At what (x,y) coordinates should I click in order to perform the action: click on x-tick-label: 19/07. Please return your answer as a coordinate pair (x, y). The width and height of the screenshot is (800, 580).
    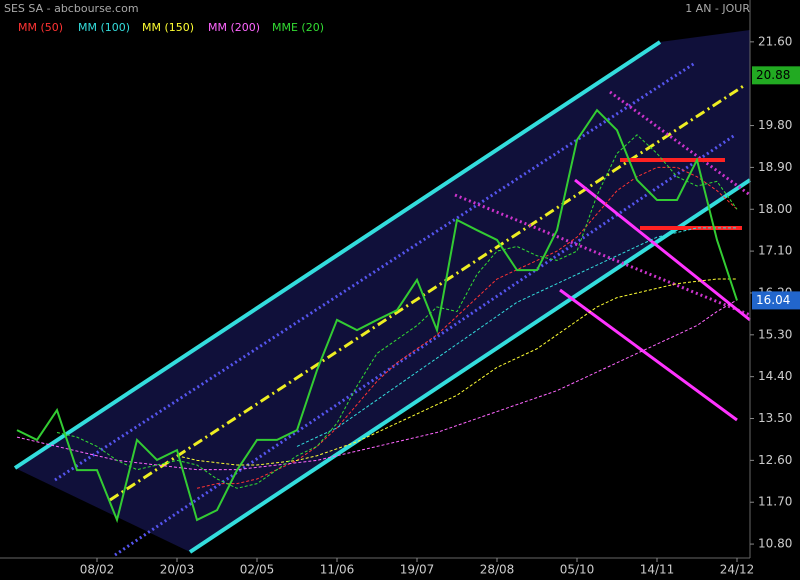
    Looking at the image, I should click on (417, 570).